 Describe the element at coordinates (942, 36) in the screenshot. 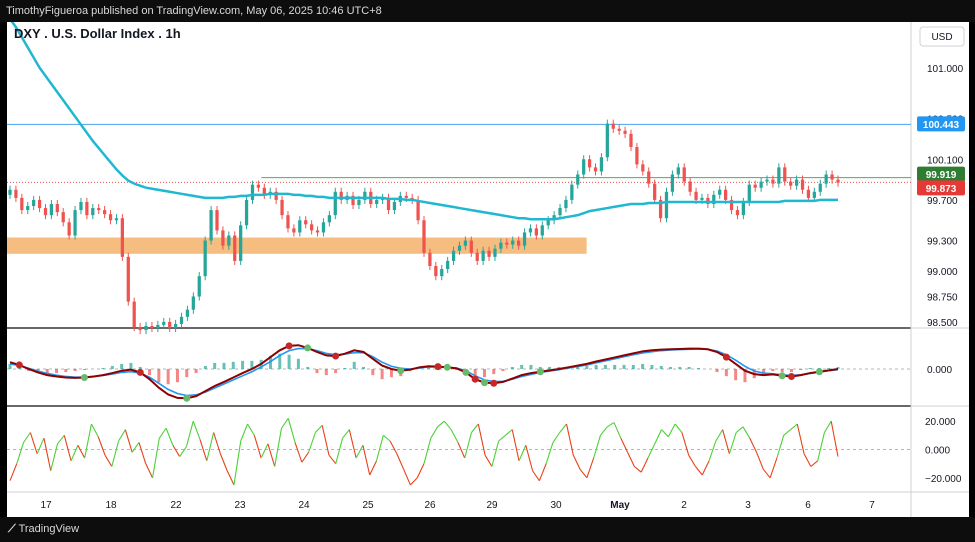

I see `currency-box` at that location.